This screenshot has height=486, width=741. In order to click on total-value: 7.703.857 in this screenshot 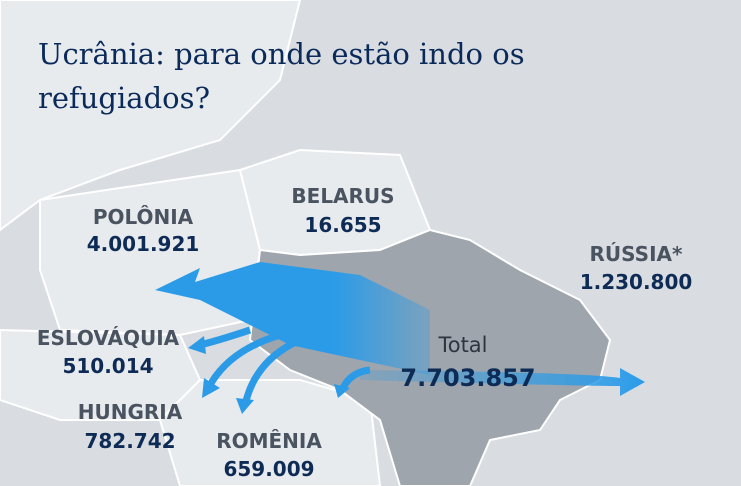, I will do `click(467, 378)`.